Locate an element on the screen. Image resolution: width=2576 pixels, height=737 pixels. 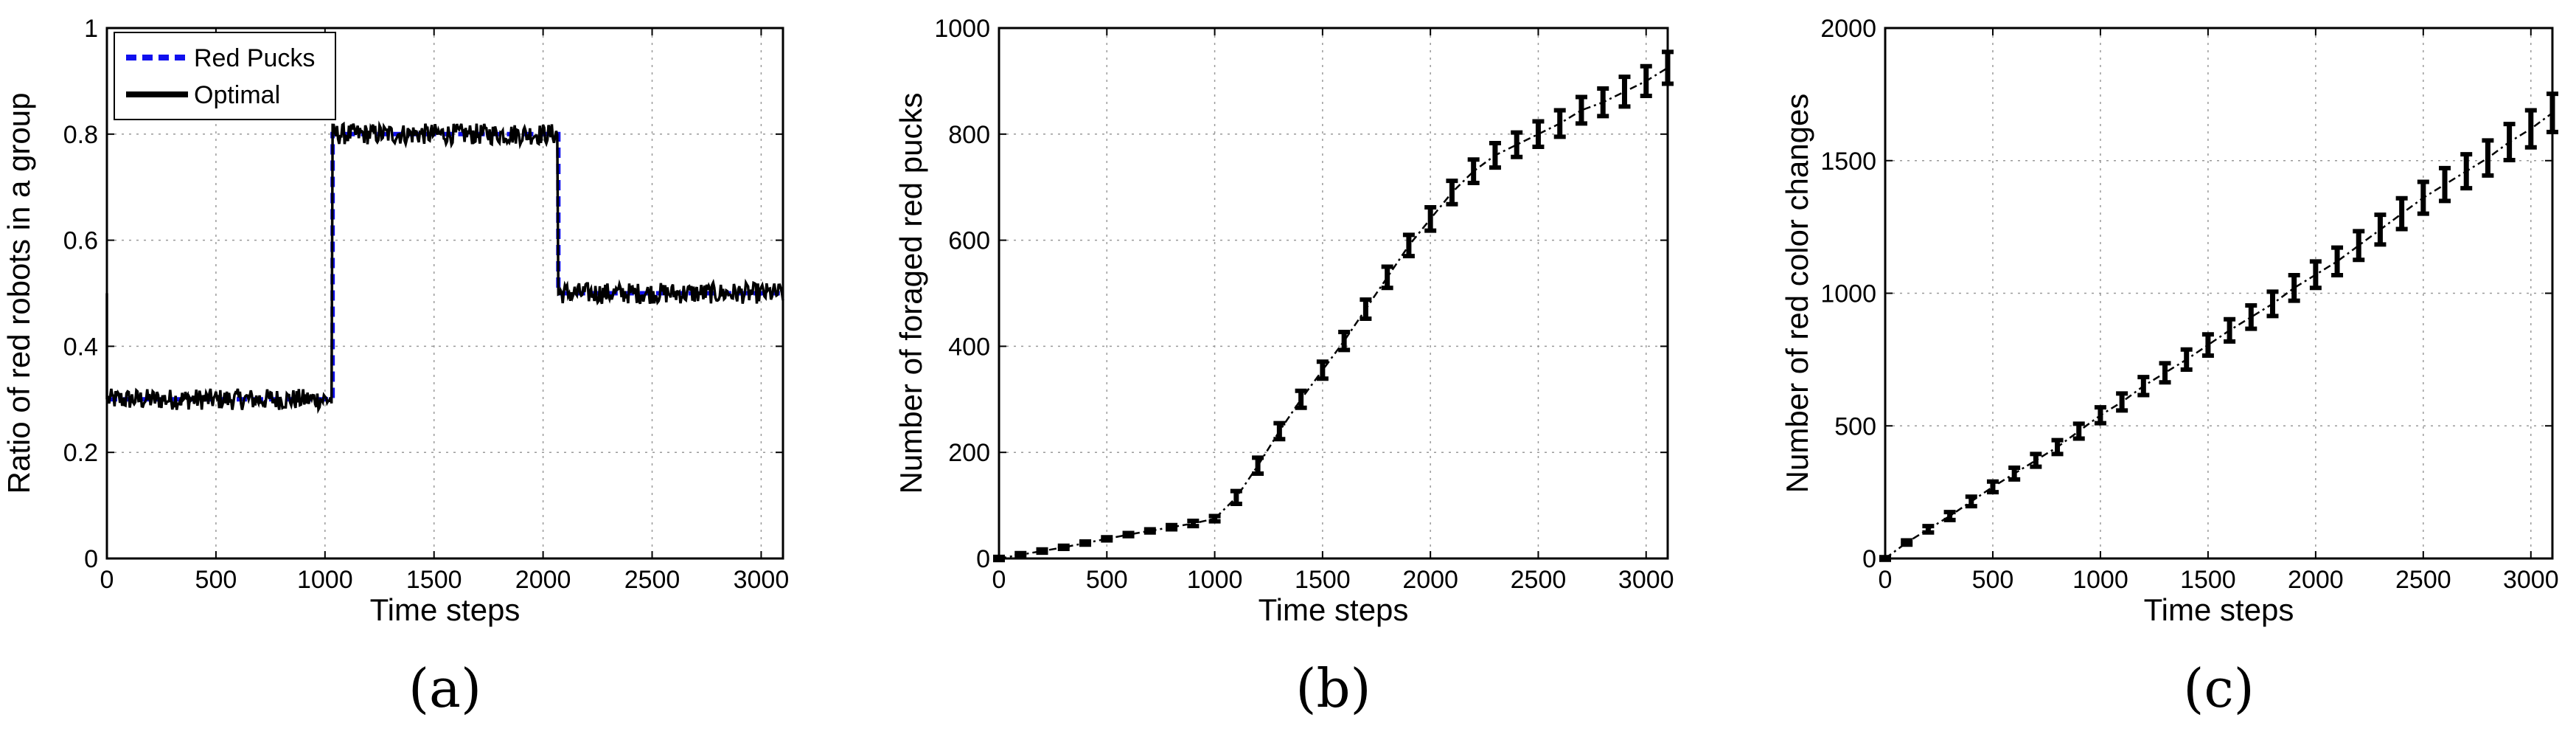
series-line-optimal is located at coordinates (445, 267).